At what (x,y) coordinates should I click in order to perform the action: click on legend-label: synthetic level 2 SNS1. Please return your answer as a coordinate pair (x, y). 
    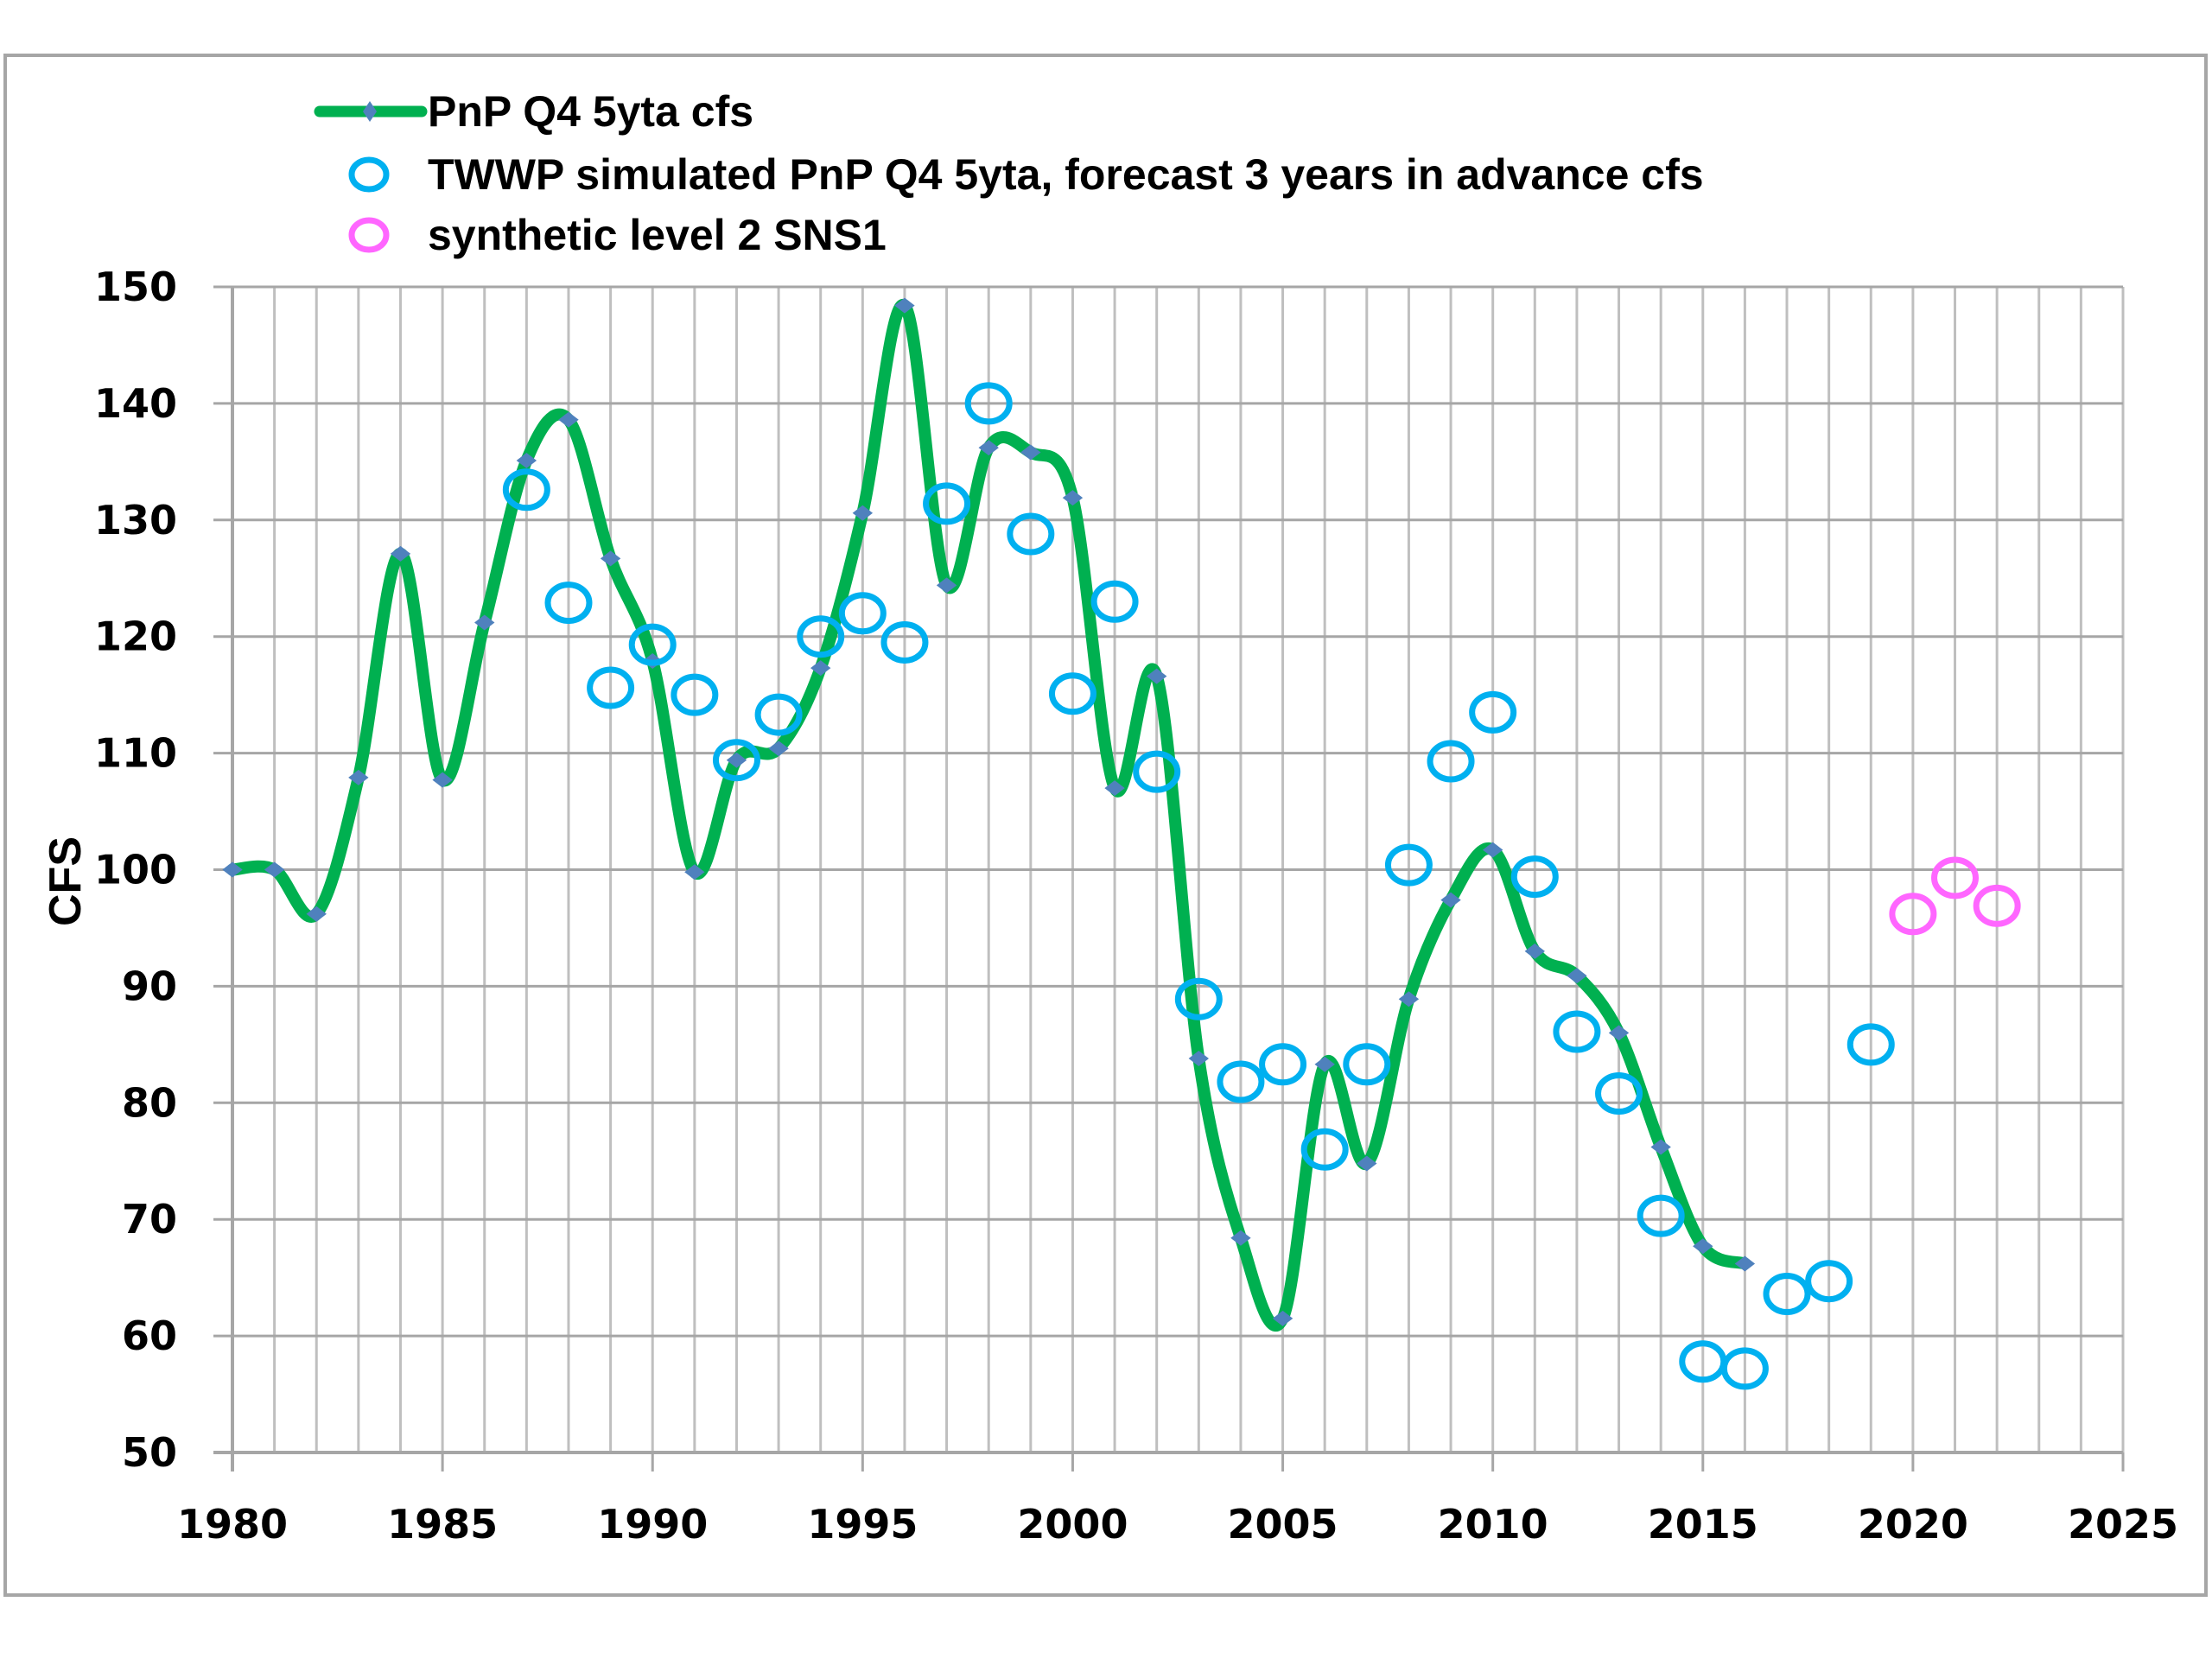
    Looking at the image, I should click on (657, 235).